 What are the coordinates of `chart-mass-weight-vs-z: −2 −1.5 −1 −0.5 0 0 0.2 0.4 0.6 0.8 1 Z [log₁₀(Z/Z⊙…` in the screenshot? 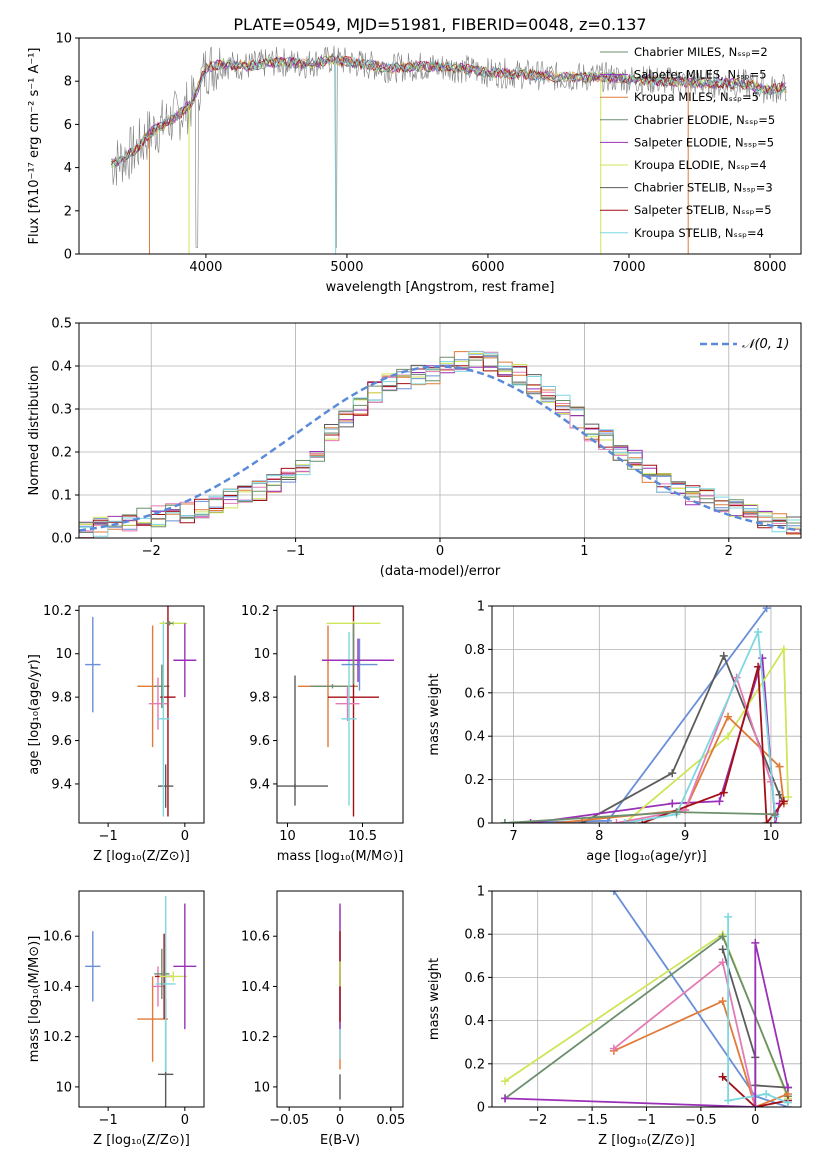 It's located at (614, 1016).